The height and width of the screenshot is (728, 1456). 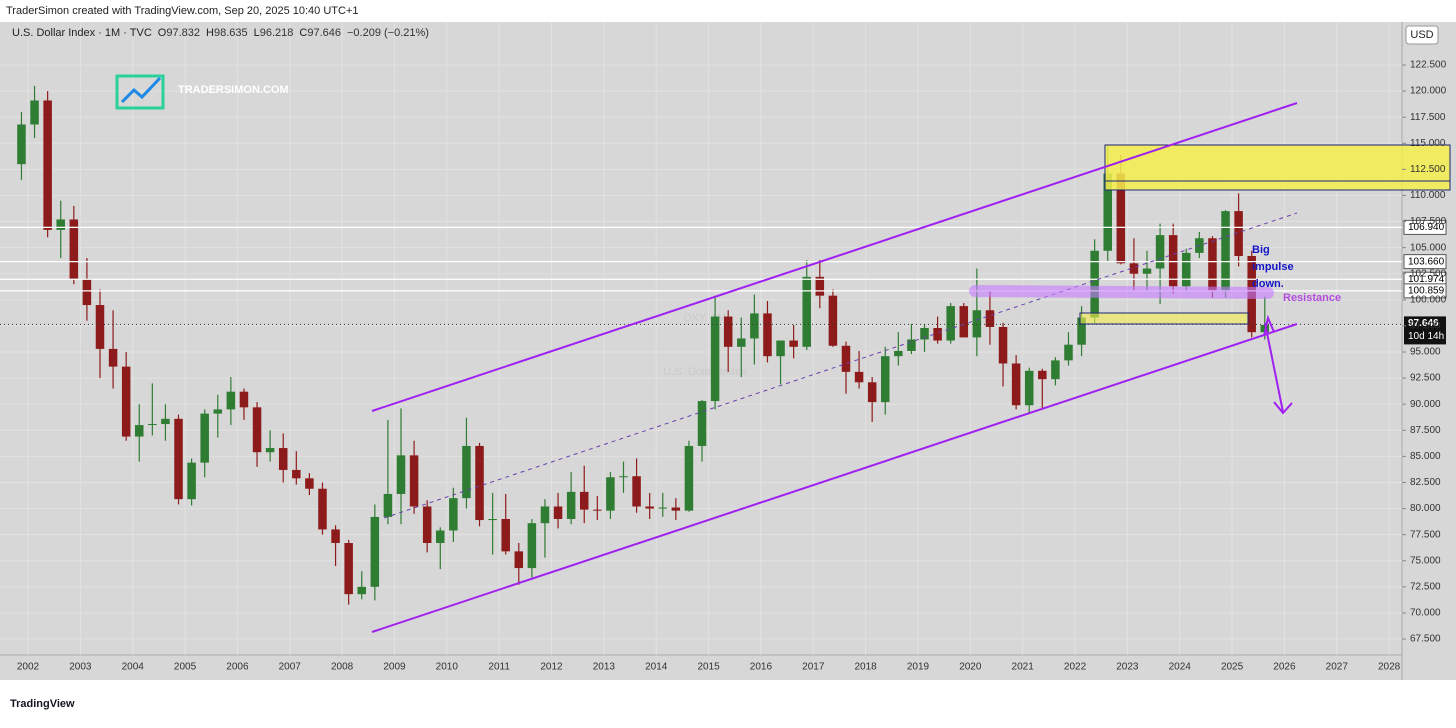 I want to click on watermark: DXY, 1M, so click(x=705, y=318).